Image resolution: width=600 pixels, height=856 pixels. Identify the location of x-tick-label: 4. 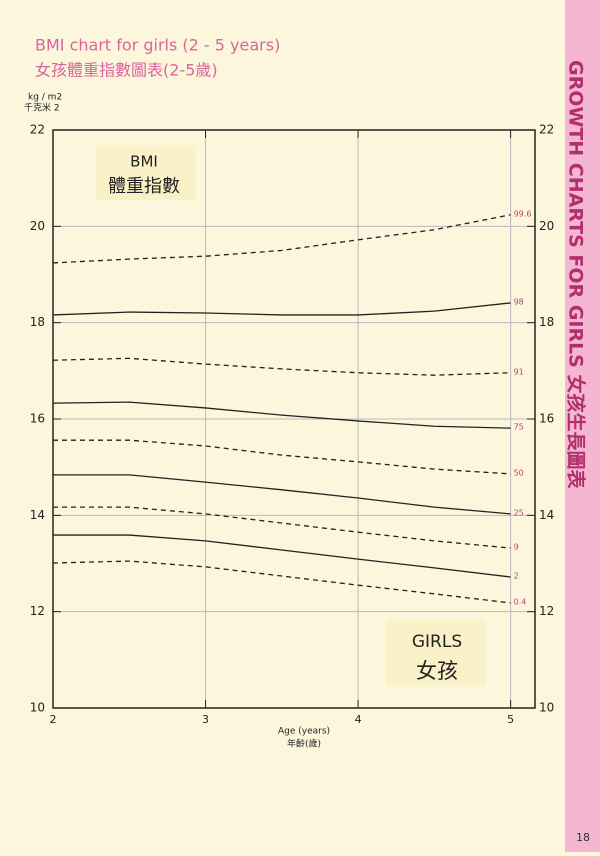
(358, 719).